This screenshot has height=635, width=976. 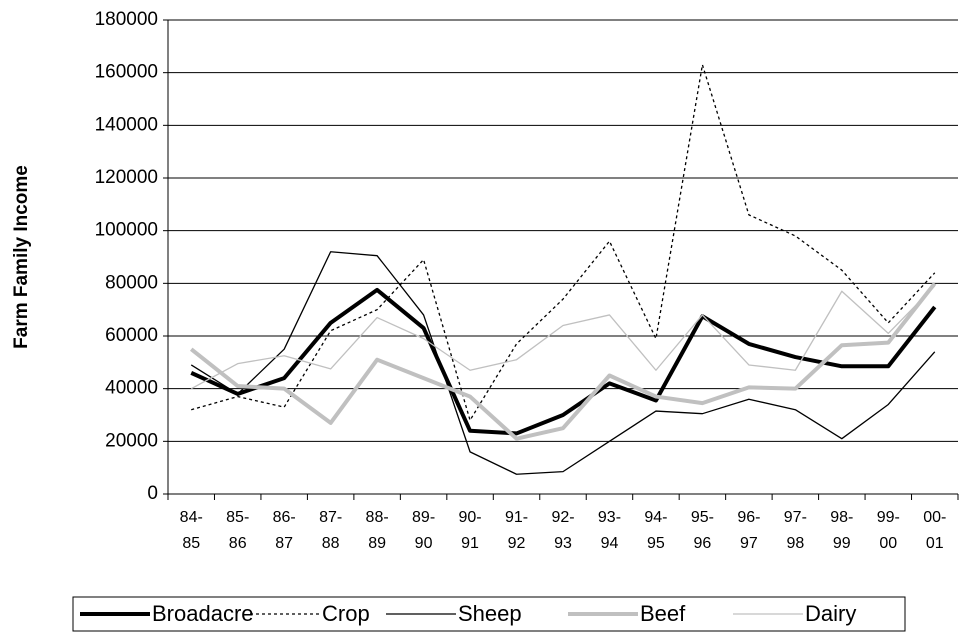 What do you see at coordinates (126, 177) in the screenshot?
I see `y-tick-label: 120000` at bounding box center [126, 177].